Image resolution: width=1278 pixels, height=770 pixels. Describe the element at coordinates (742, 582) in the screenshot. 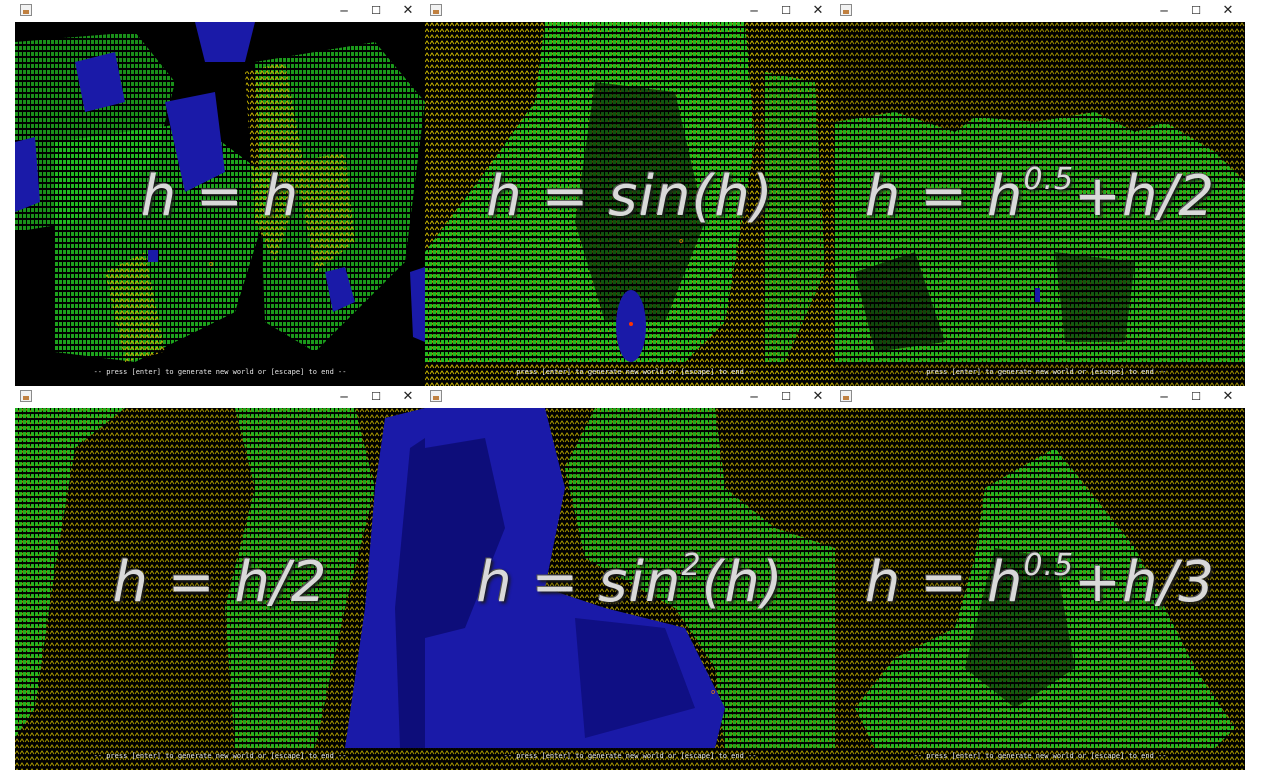

I see `formula-tail: (h)` at that location.